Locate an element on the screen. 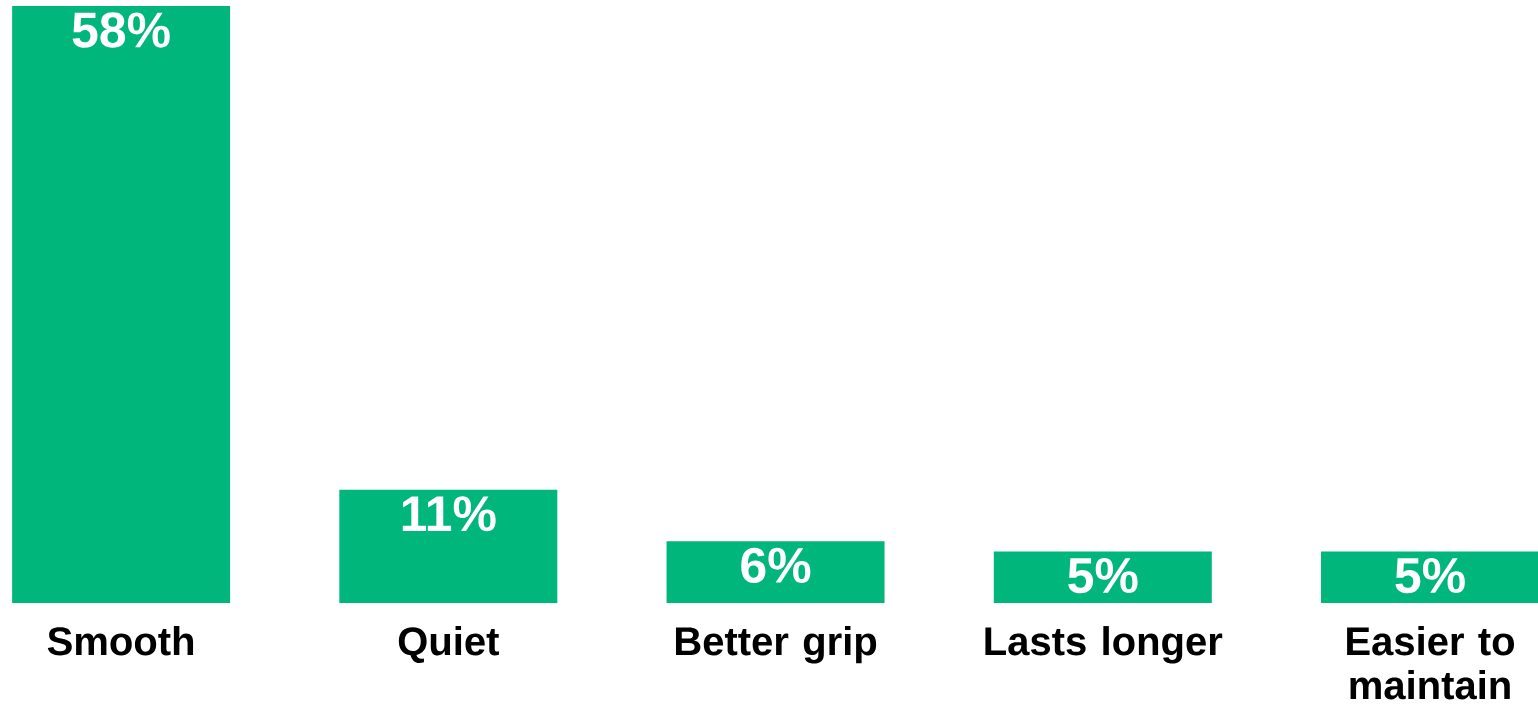 The image size is (1538, 719). x-tick-label: Easier to maintain is located at coordinates (1431, 663).